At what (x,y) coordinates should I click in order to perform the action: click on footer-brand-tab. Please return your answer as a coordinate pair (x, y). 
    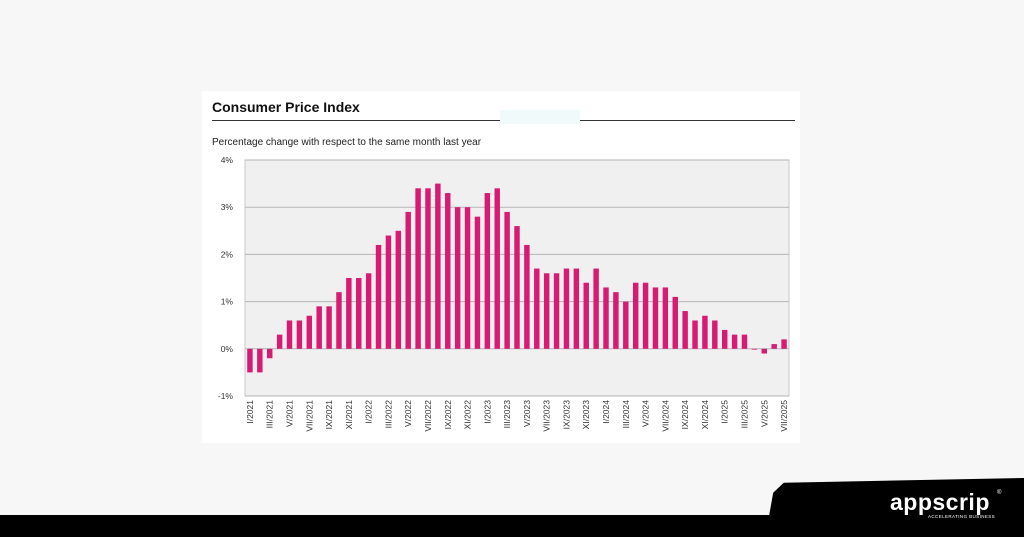
    Looking at the image, I should click on (894, 507).